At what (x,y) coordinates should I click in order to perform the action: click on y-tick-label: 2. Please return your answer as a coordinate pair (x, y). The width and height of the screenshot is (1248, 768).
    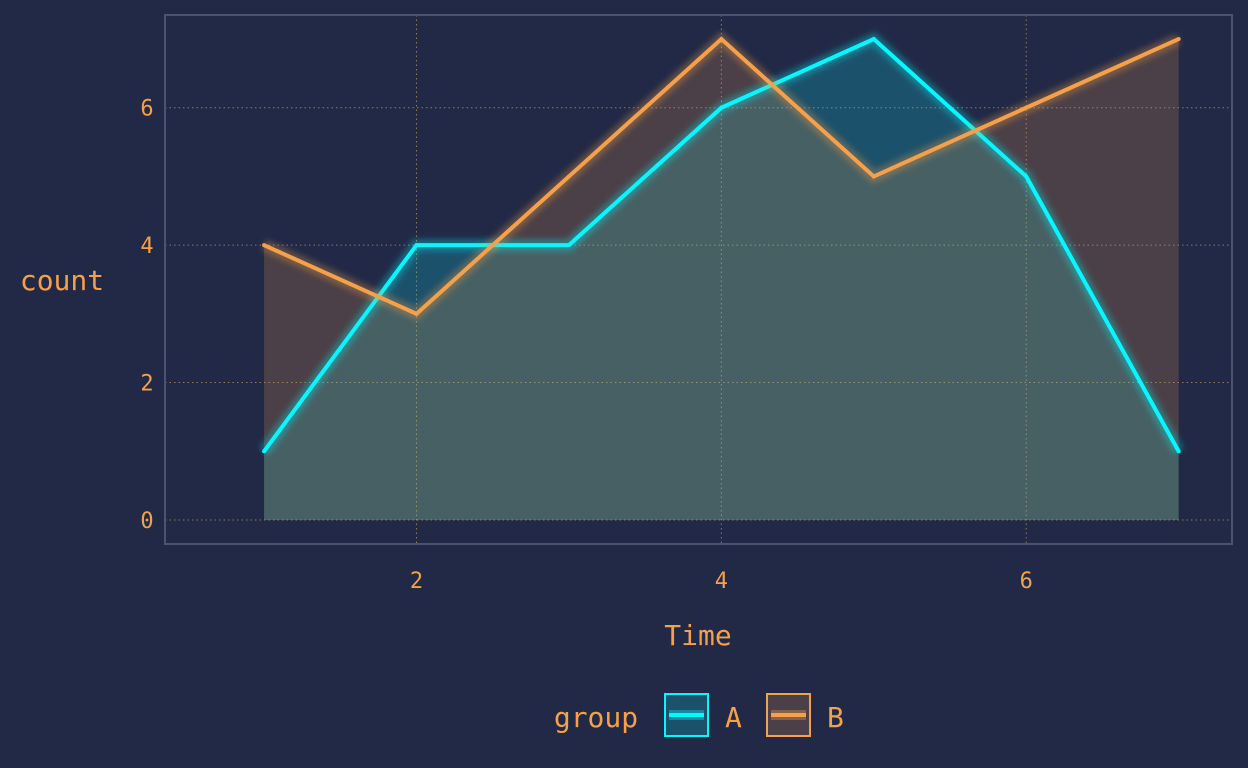
    Looking at the image, I should click on (146, 384).